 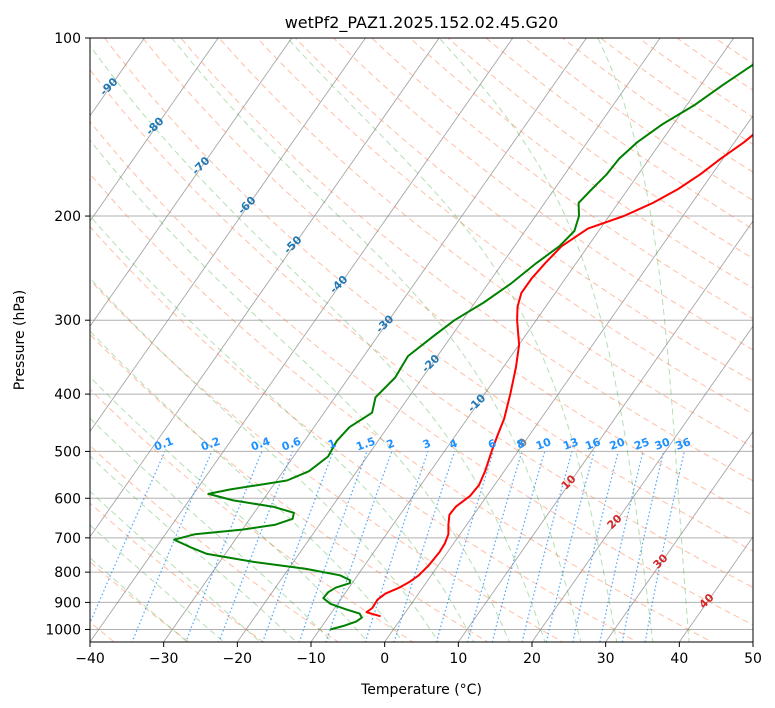 I want to click on mixing-ratio-labels: 0.1 0.2 0.4 0.6 1 1.5 2 3 4 6 8 10 13 16 20 25 30 36, so click(x=422, y=444).